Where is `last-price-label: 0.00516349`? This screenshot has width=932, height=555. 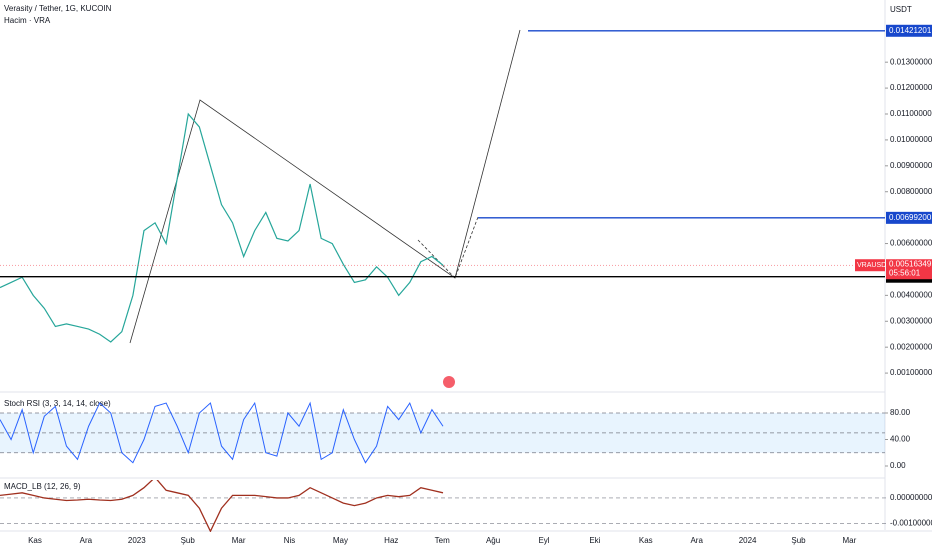
last-price-label: 0.00516349 is located at coordinates (910, 263).